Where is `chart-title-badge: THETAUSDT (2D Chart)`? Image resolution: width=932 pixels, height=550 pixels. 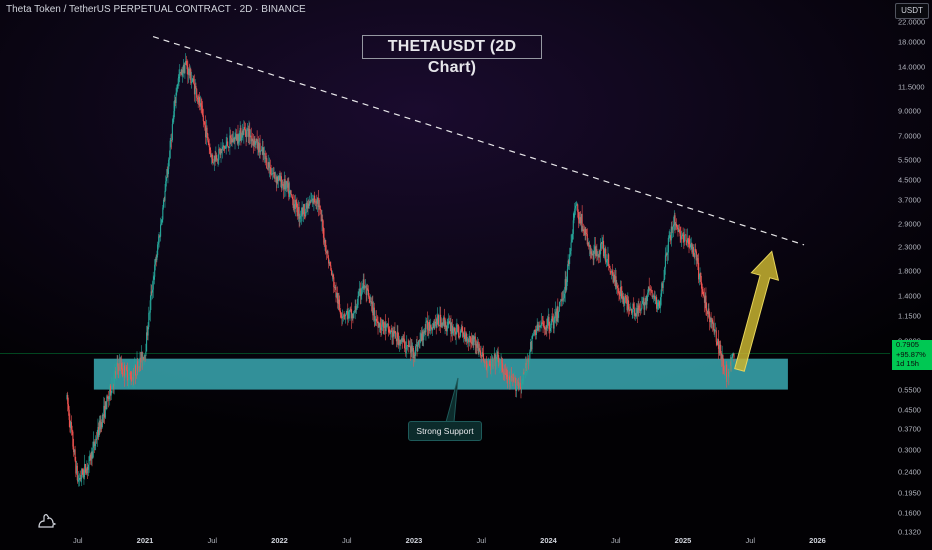 chart-title-badge: THETAUSDT (2D Chart) is located at coordinates (452, 55).